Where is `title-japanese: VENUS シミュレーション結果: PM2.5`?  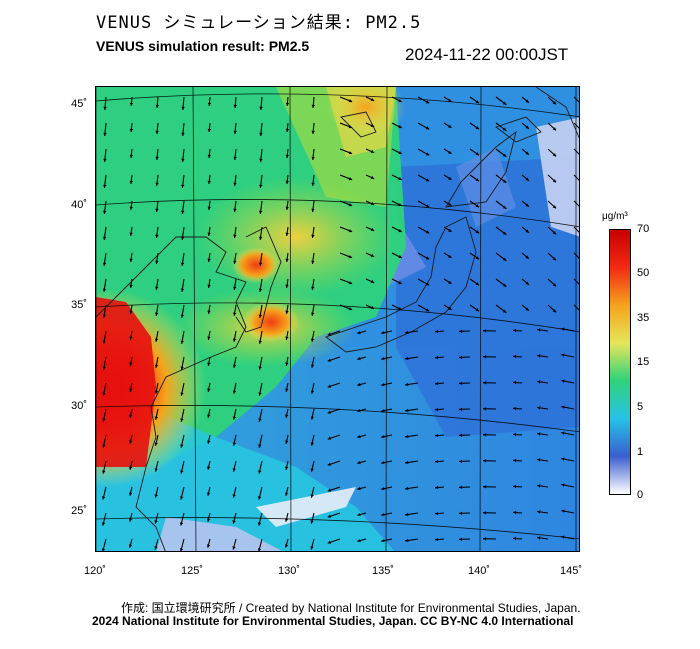
title-japanese: VENUS シミュレーション結果: PM2.5 is located at coordinates (259, 23).